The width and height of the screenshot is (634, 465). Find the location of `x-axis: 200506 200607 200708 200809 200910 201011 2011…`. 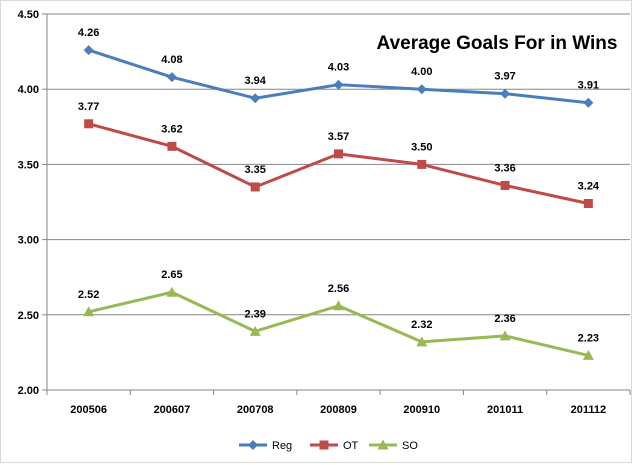

x-axis: 200506 200607 200708 200809 200910 201011 2011… is located at coordinates (338, 402).